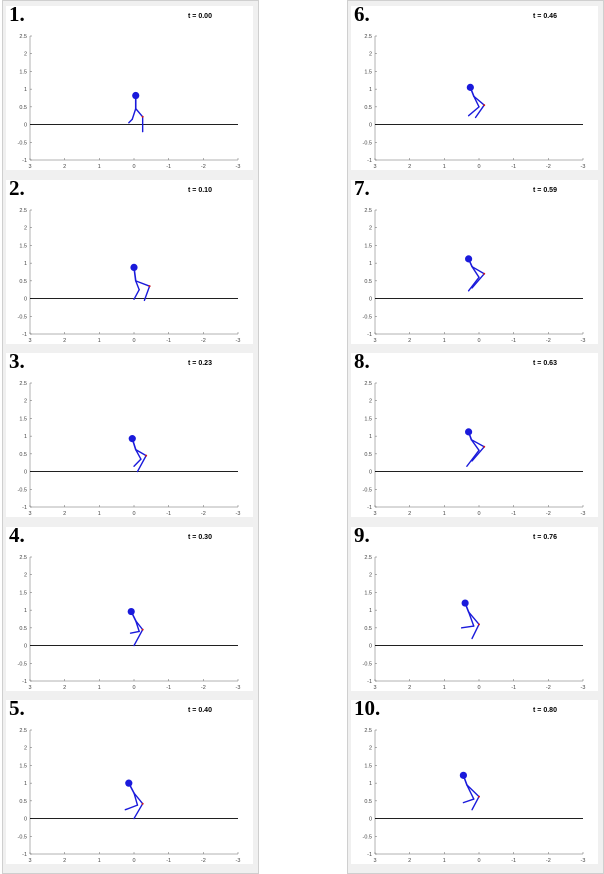 The height and width of the screenshot is (874, 604). I want to click on stick-figure-chart: -1 -0.5 0 0.5 1 1.5 2 2.5 3 2 1 0 -1 -2 -3 t = 0.10, so click(129, 261).